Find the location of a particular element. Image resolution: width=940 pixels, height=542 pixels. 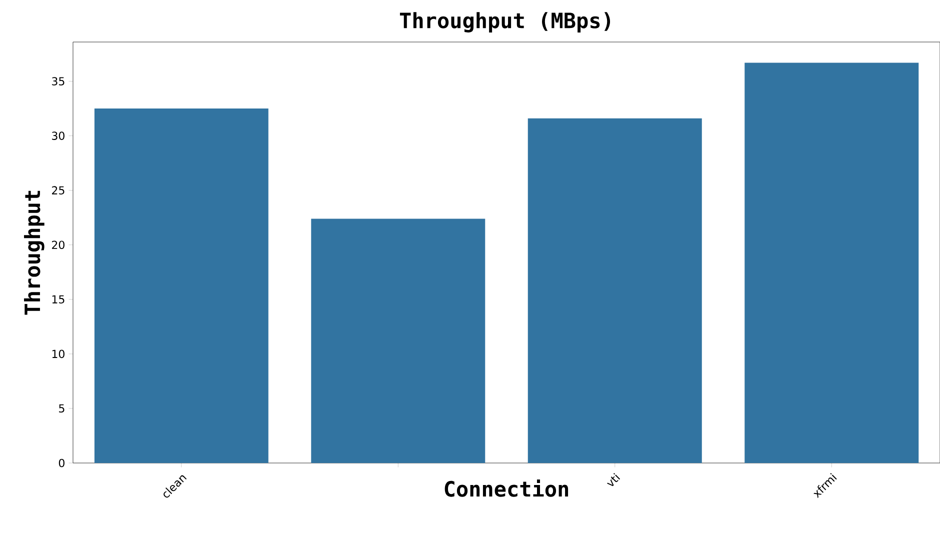

y-tick-label: 15 is located at coordinates (58, 299).